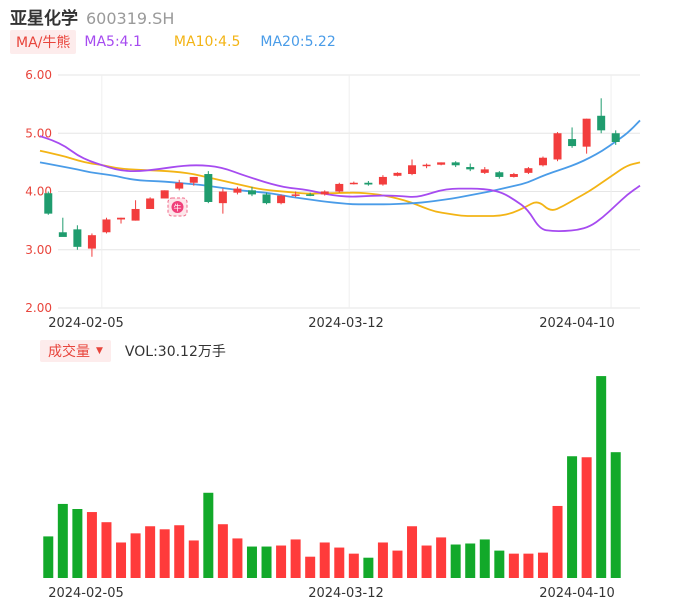  I want to click on stock-code: 600319.SH, so click(130, 18).